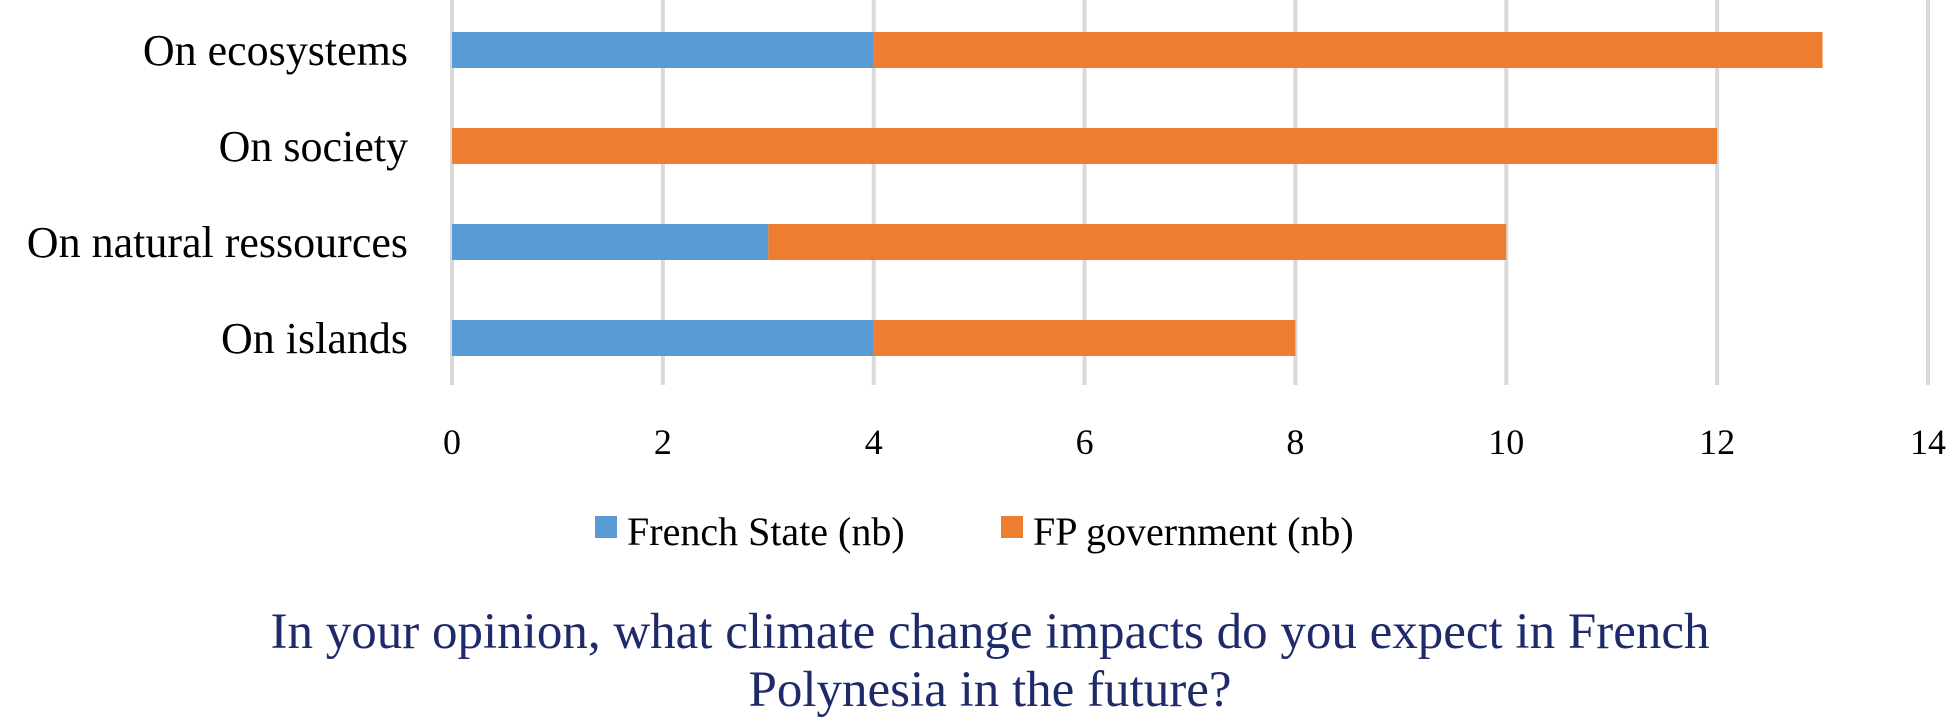 This screenshot has width=1950, height=720. I want to click on category-label-on-ecosystems: On ecosystems, so click(275, 50).